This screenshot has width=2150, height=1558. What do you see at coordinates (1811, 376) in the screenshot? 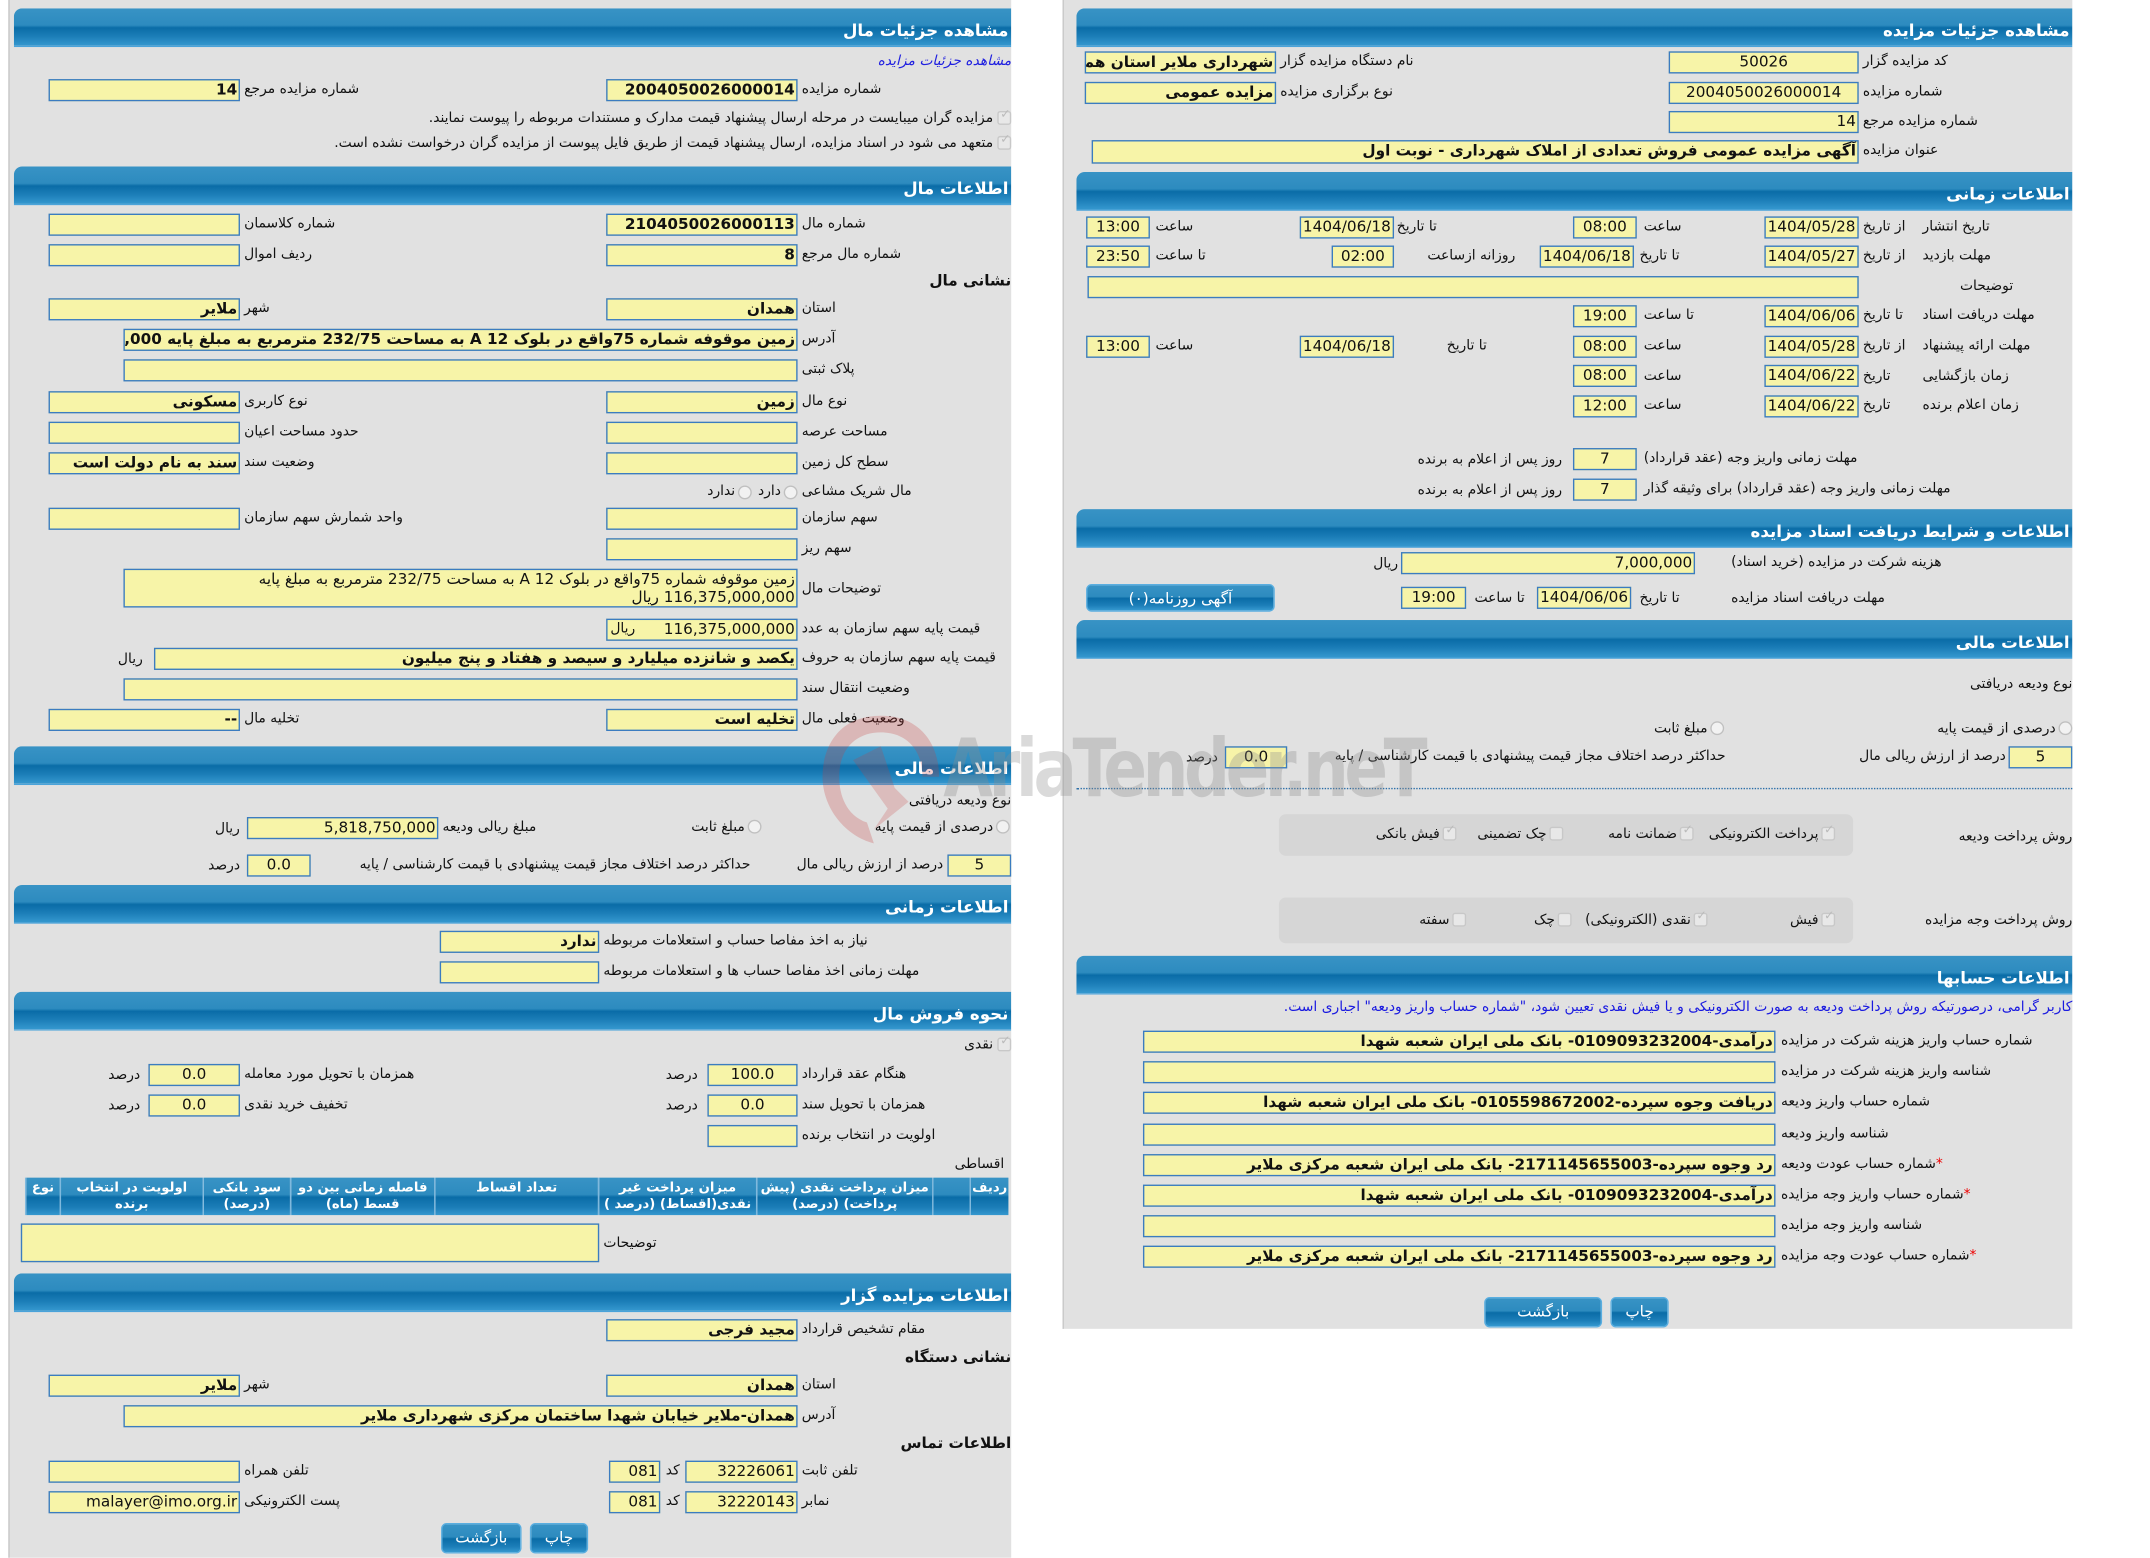
I see `opening-date-field: 1404/06/22` at bounding box center [1811, 376].